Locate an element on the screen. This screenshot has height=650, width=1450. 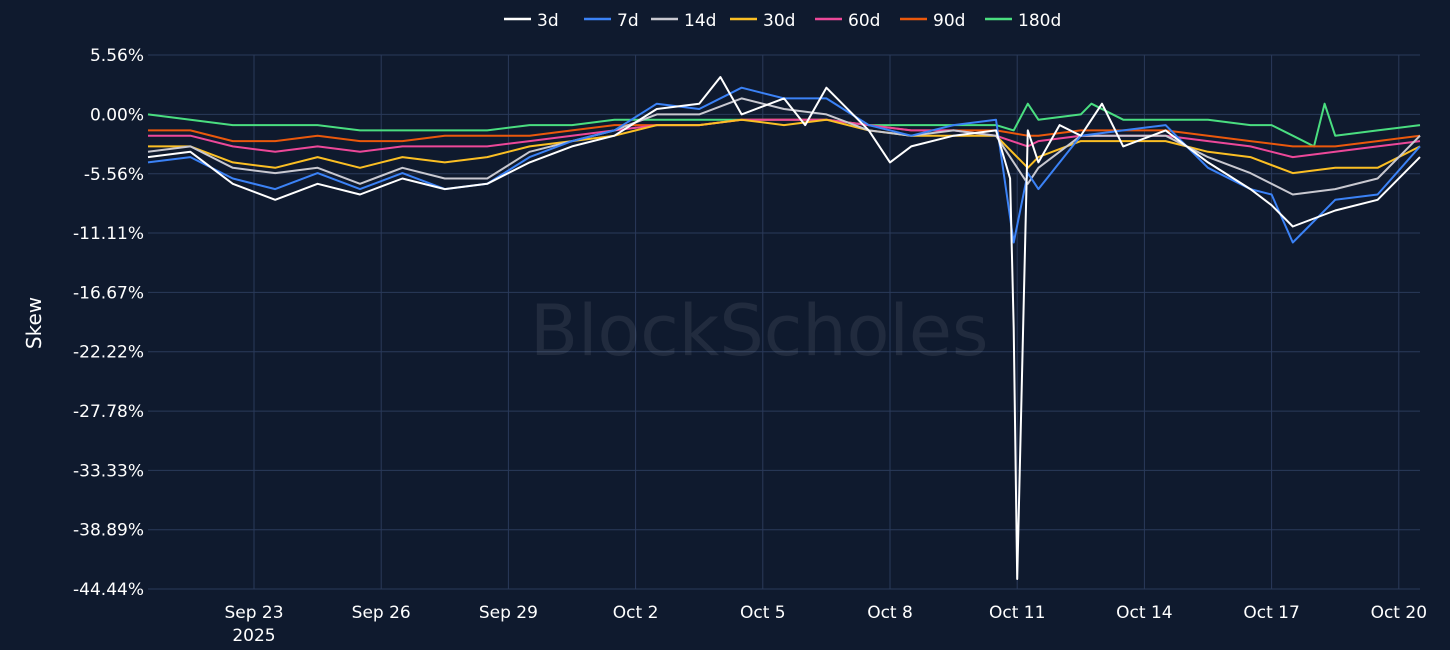
y-tick-label: -11.11% is located at coordinates (108, 234).